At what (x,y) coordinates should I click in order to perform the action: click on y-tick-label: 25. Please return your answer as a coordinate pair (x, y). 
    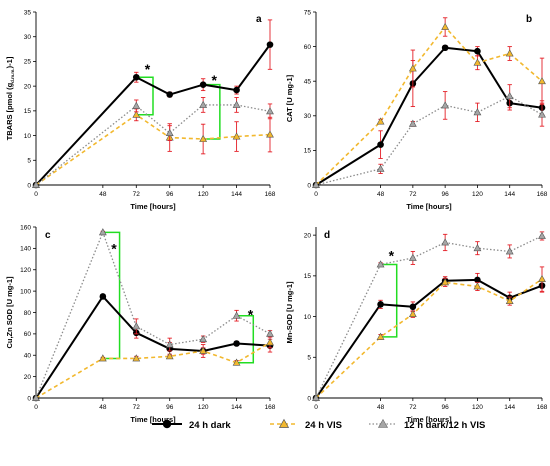
    Looking at the image, I should click on (28, 62).